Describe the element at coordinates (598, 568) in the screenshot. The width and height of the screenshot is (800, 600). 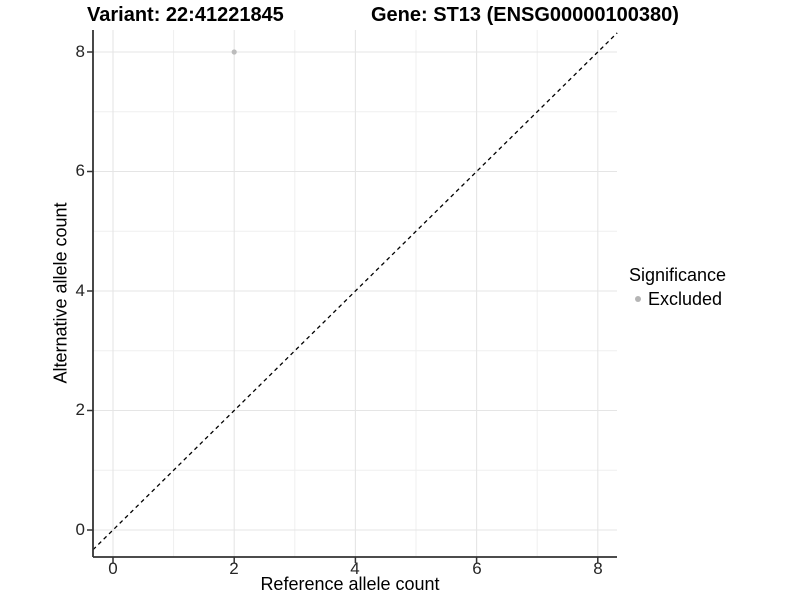
I see `x-tick-label-8: 8` at that location.